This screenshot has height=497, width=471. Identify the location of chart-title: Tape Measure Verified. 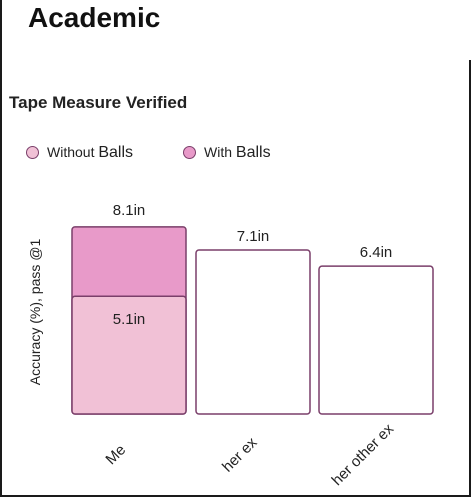
(98, 102).